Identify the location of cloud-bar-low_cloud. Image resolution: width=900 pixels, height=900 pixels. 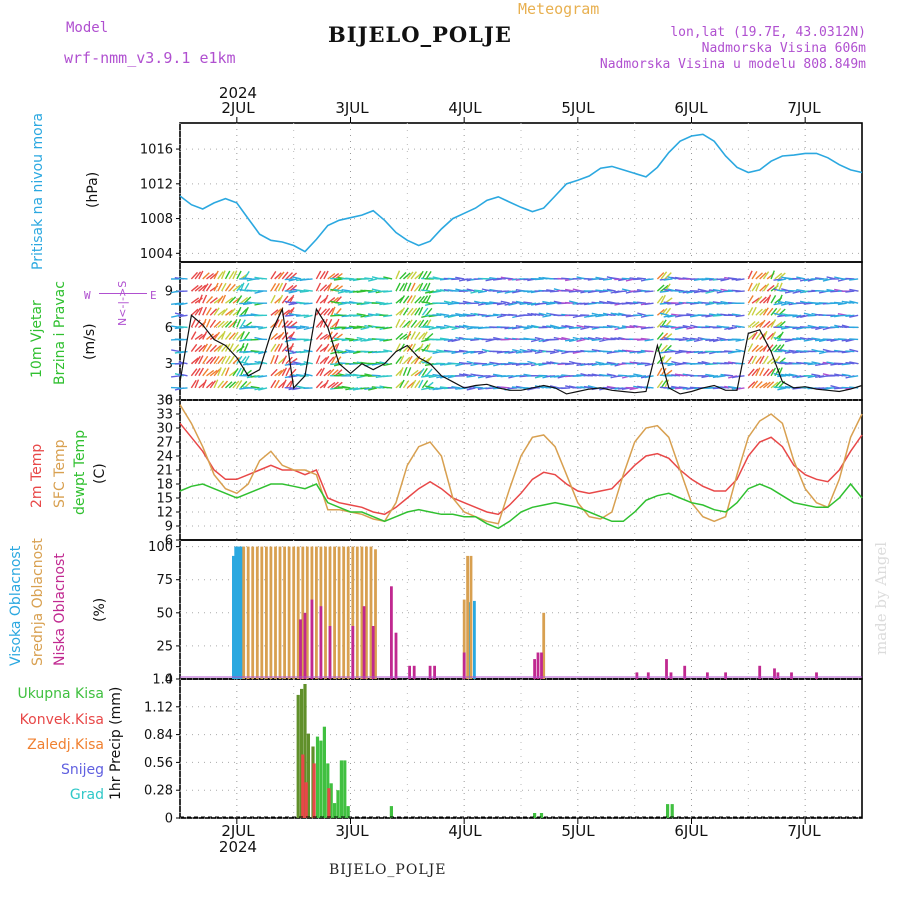
(312, 639).